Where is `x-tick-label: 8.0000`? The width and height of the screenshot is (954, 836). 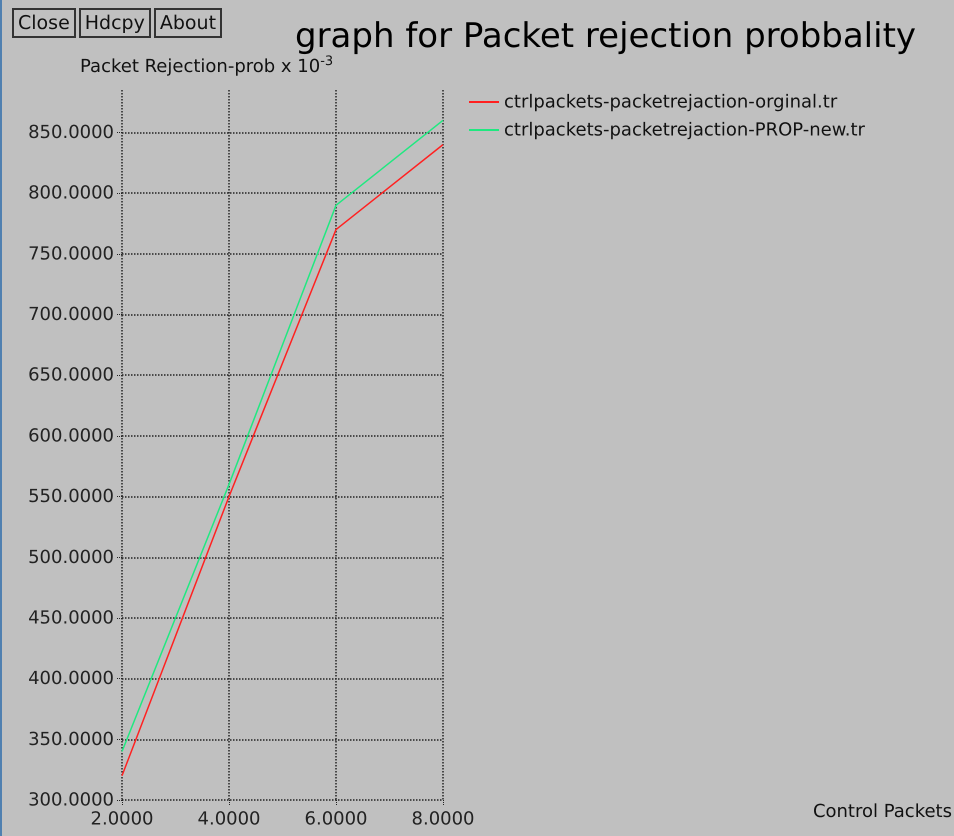
x-tick-label: 8.0000 is located at coordinates (443, 819).